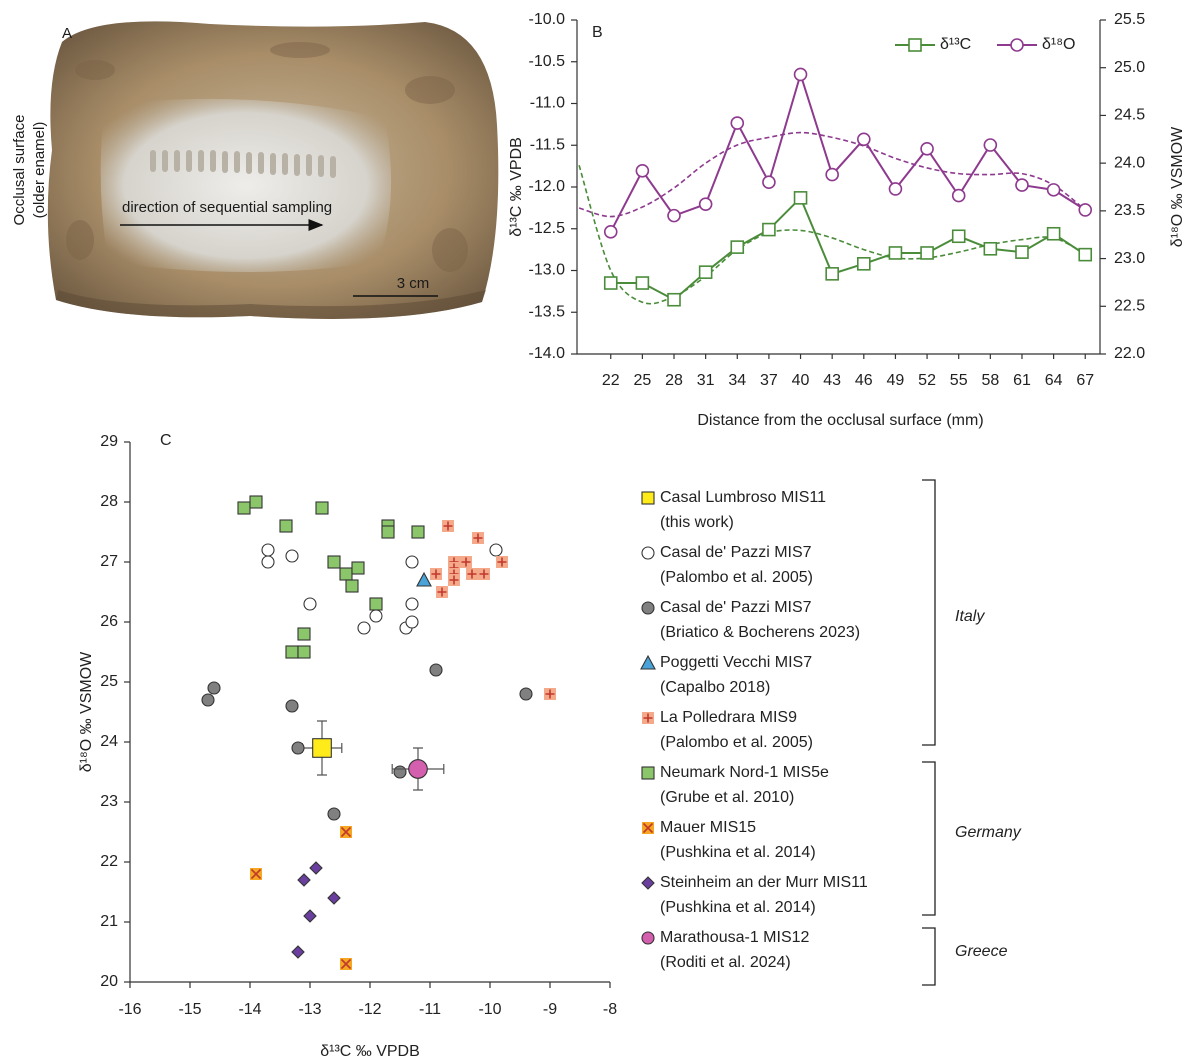 Image resolution: width=1188 pixels, height=1064 pixels. Describe the element at coordinates (547, 19) in the screenshot. I see `y-tick-label: -10.0` at that location.